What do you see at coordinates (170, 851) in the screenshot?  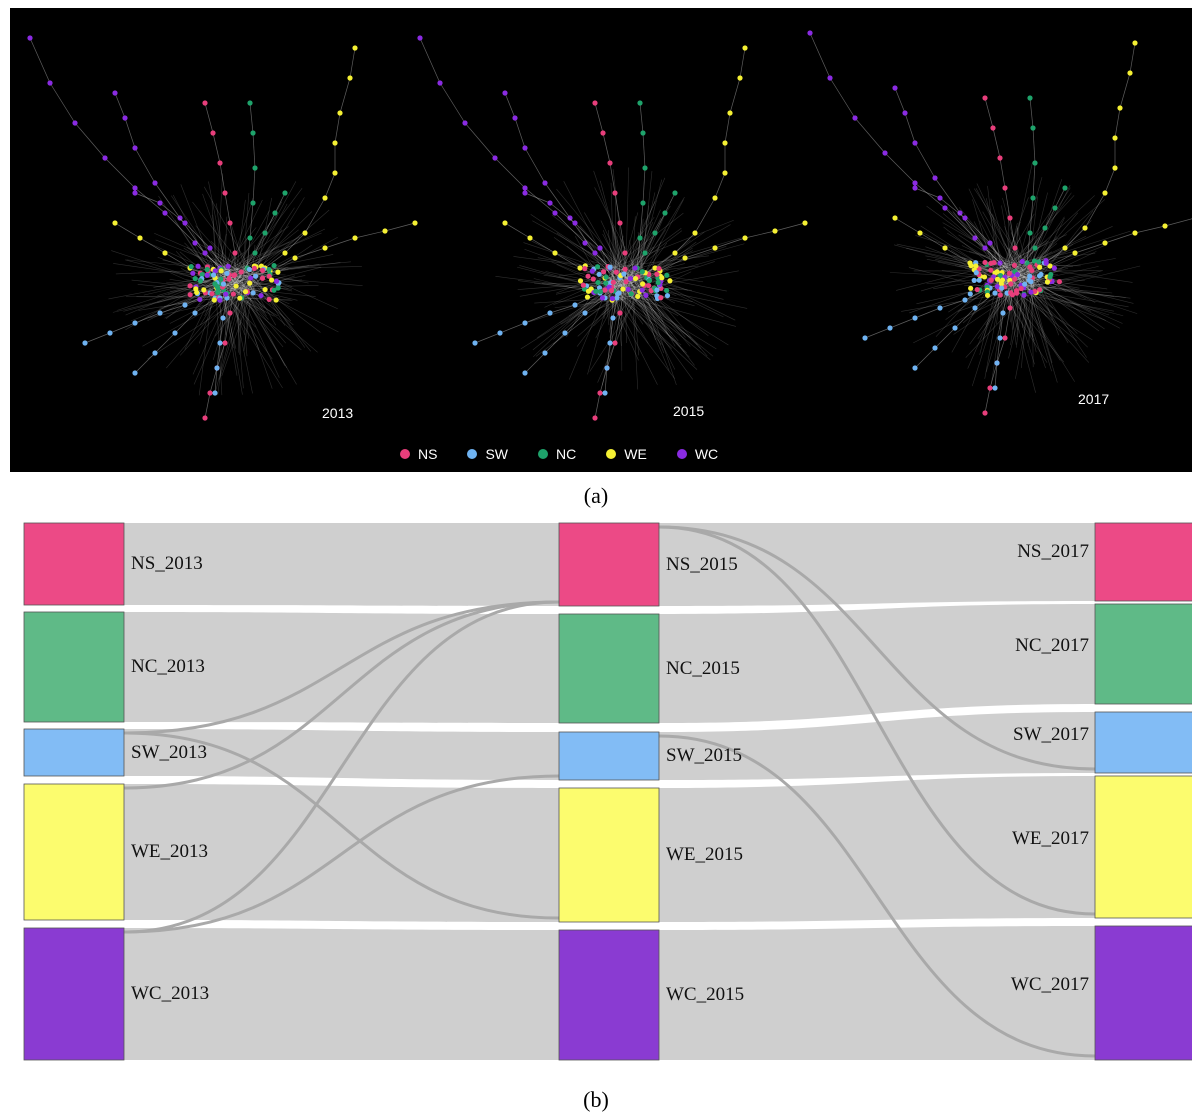 I see `sankey-node-label: WE_2013` at bounding box center [170, 851].